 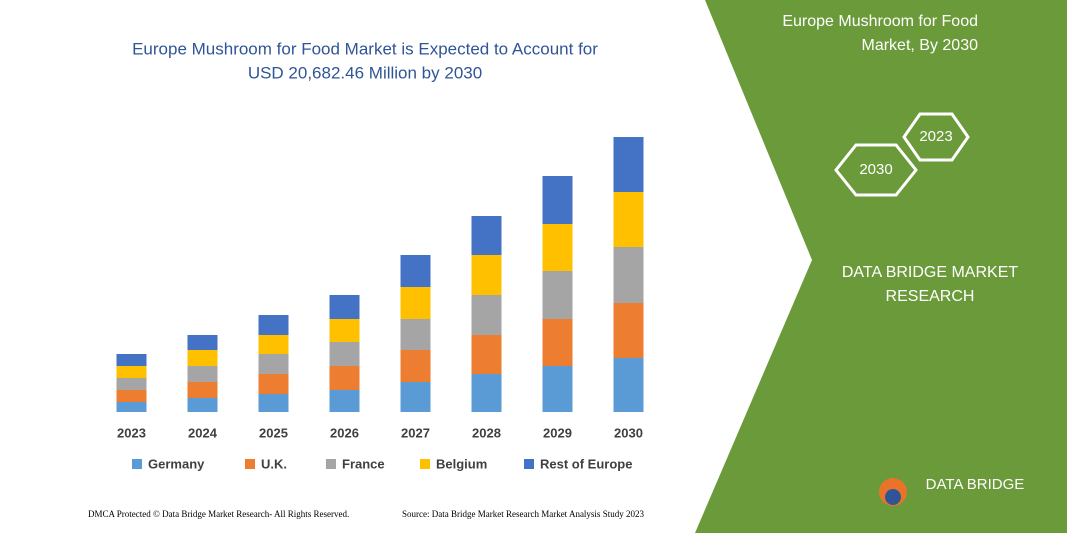 What do you see at coordinates (274, 463) in the screenshot?
I see `legend-label: U.K.` at bounding box center [274, 463].